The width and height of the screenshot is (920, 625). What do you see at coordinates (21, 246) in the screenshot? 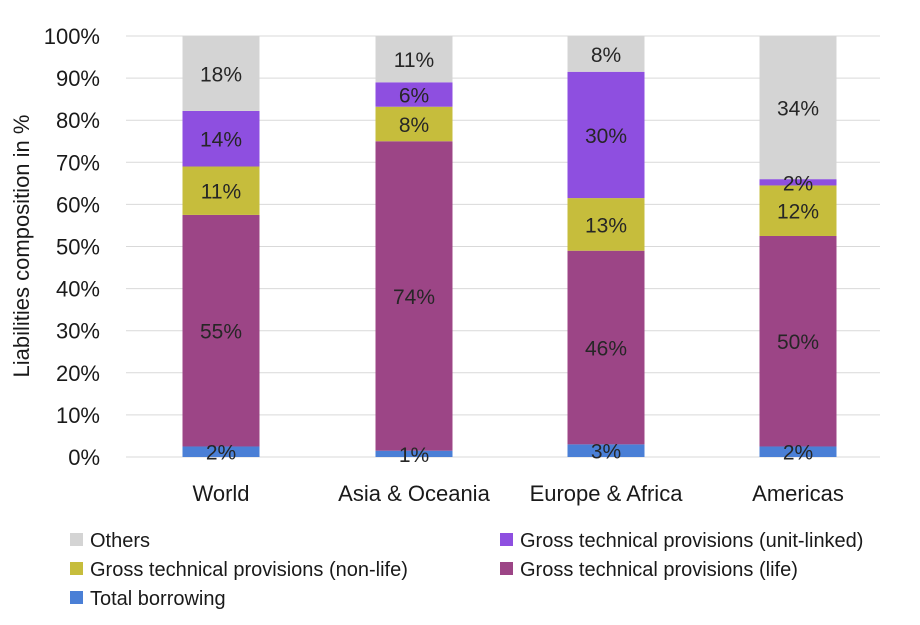
I see `y-axis-title: Liabilities composition in %` at bounding box center [21, 246].